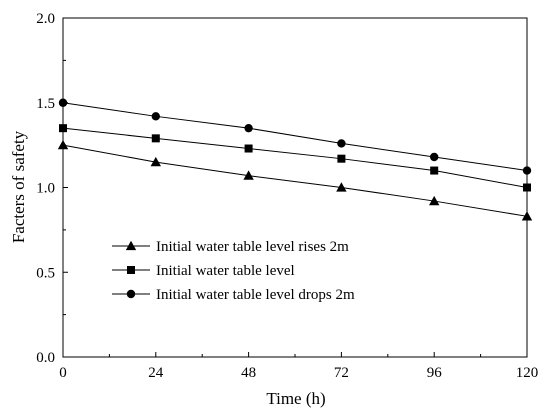  I want to click on x-tick-label: 0, so click(63, 373).